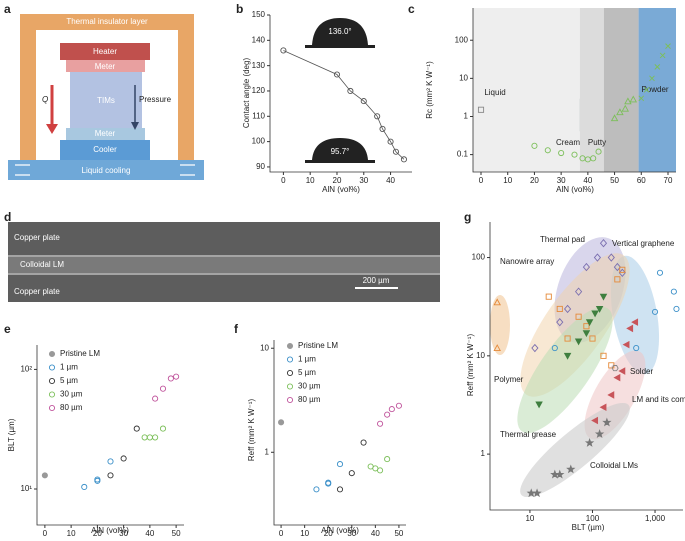 The image size is (685, 541). Describe the element at coordinates (258, 115) in the screenshot. I see `y-tick-label: 110` at that location.